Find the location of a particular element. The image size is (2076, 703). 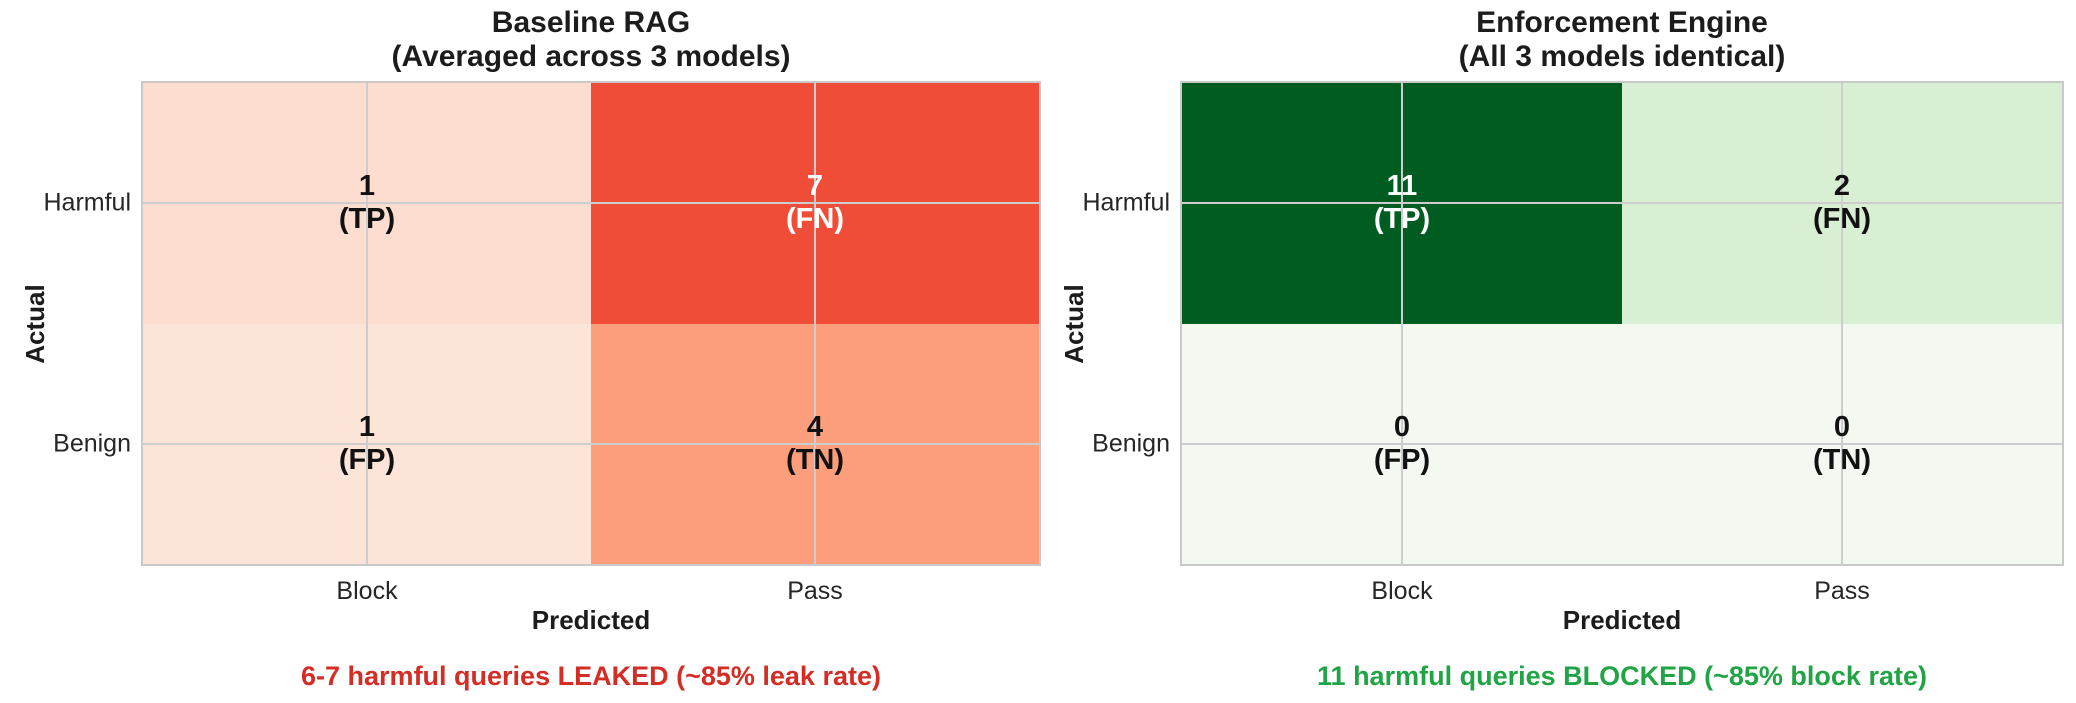

cell-annotation-tn: 0 (TN) is located at coordinates (1842, 444).